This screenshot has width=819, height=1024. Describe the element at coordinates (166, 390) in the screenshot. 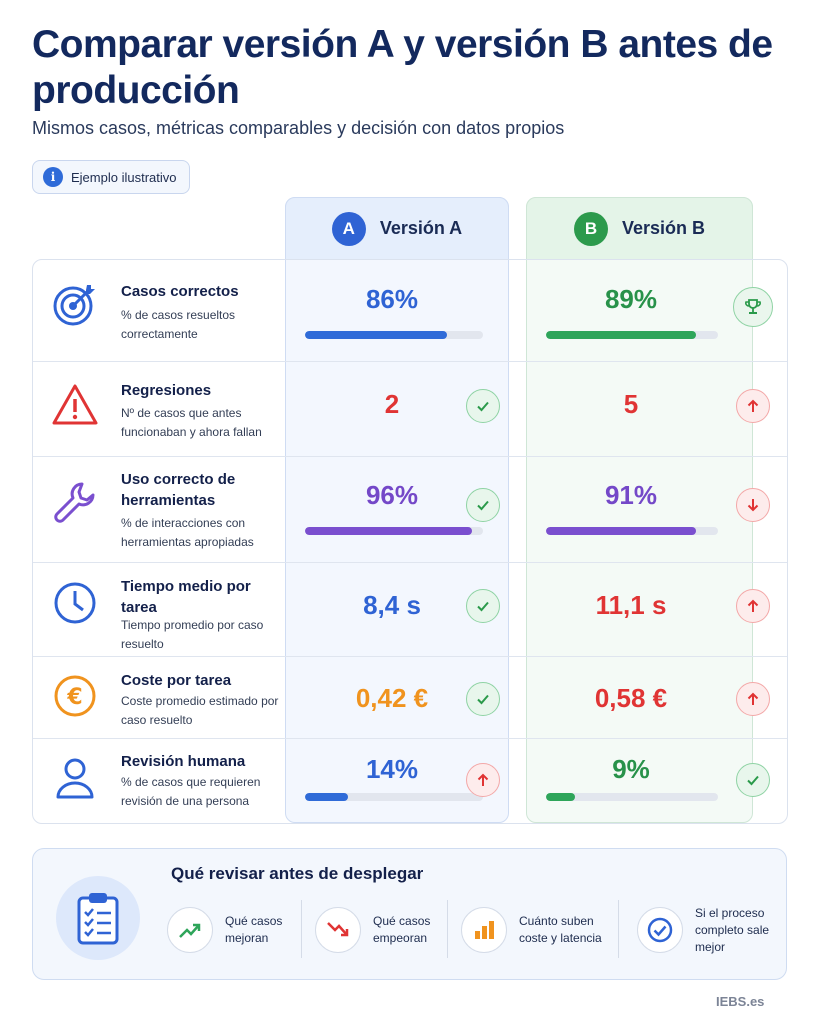

I see `metric-name: Regresiones` at that location.